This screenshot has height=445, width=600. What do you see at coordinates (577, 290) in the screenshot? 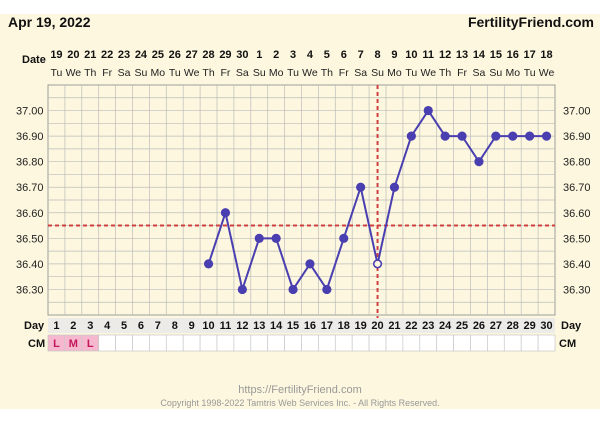
I see `y-tick-label-right: 36.30` at bounding box center [577, 290].